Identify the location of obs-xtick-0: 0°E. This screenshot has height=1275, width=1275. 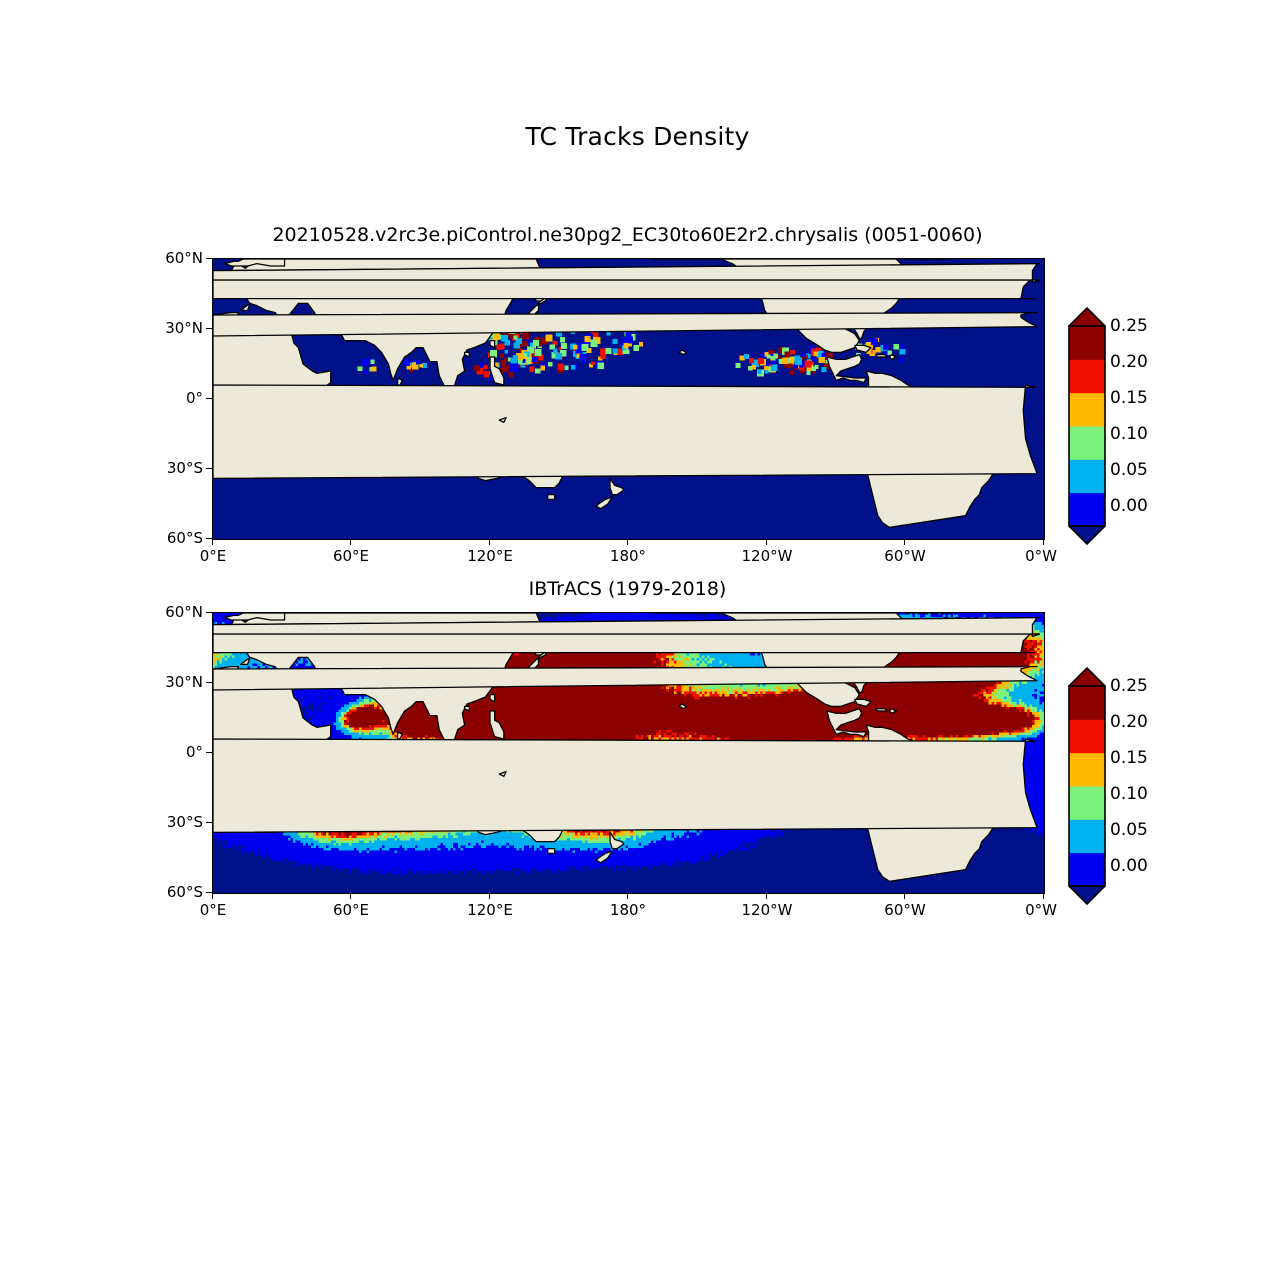
(213, 910).